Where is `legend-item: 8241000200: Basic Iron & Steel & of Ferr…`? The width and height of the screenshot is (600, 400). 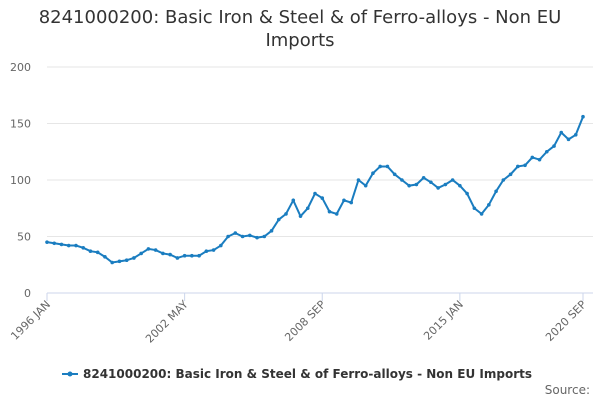 legend-item: 8241000200: Basic Iron & Steel & of Ferr… is located at coordinates (297, 374).